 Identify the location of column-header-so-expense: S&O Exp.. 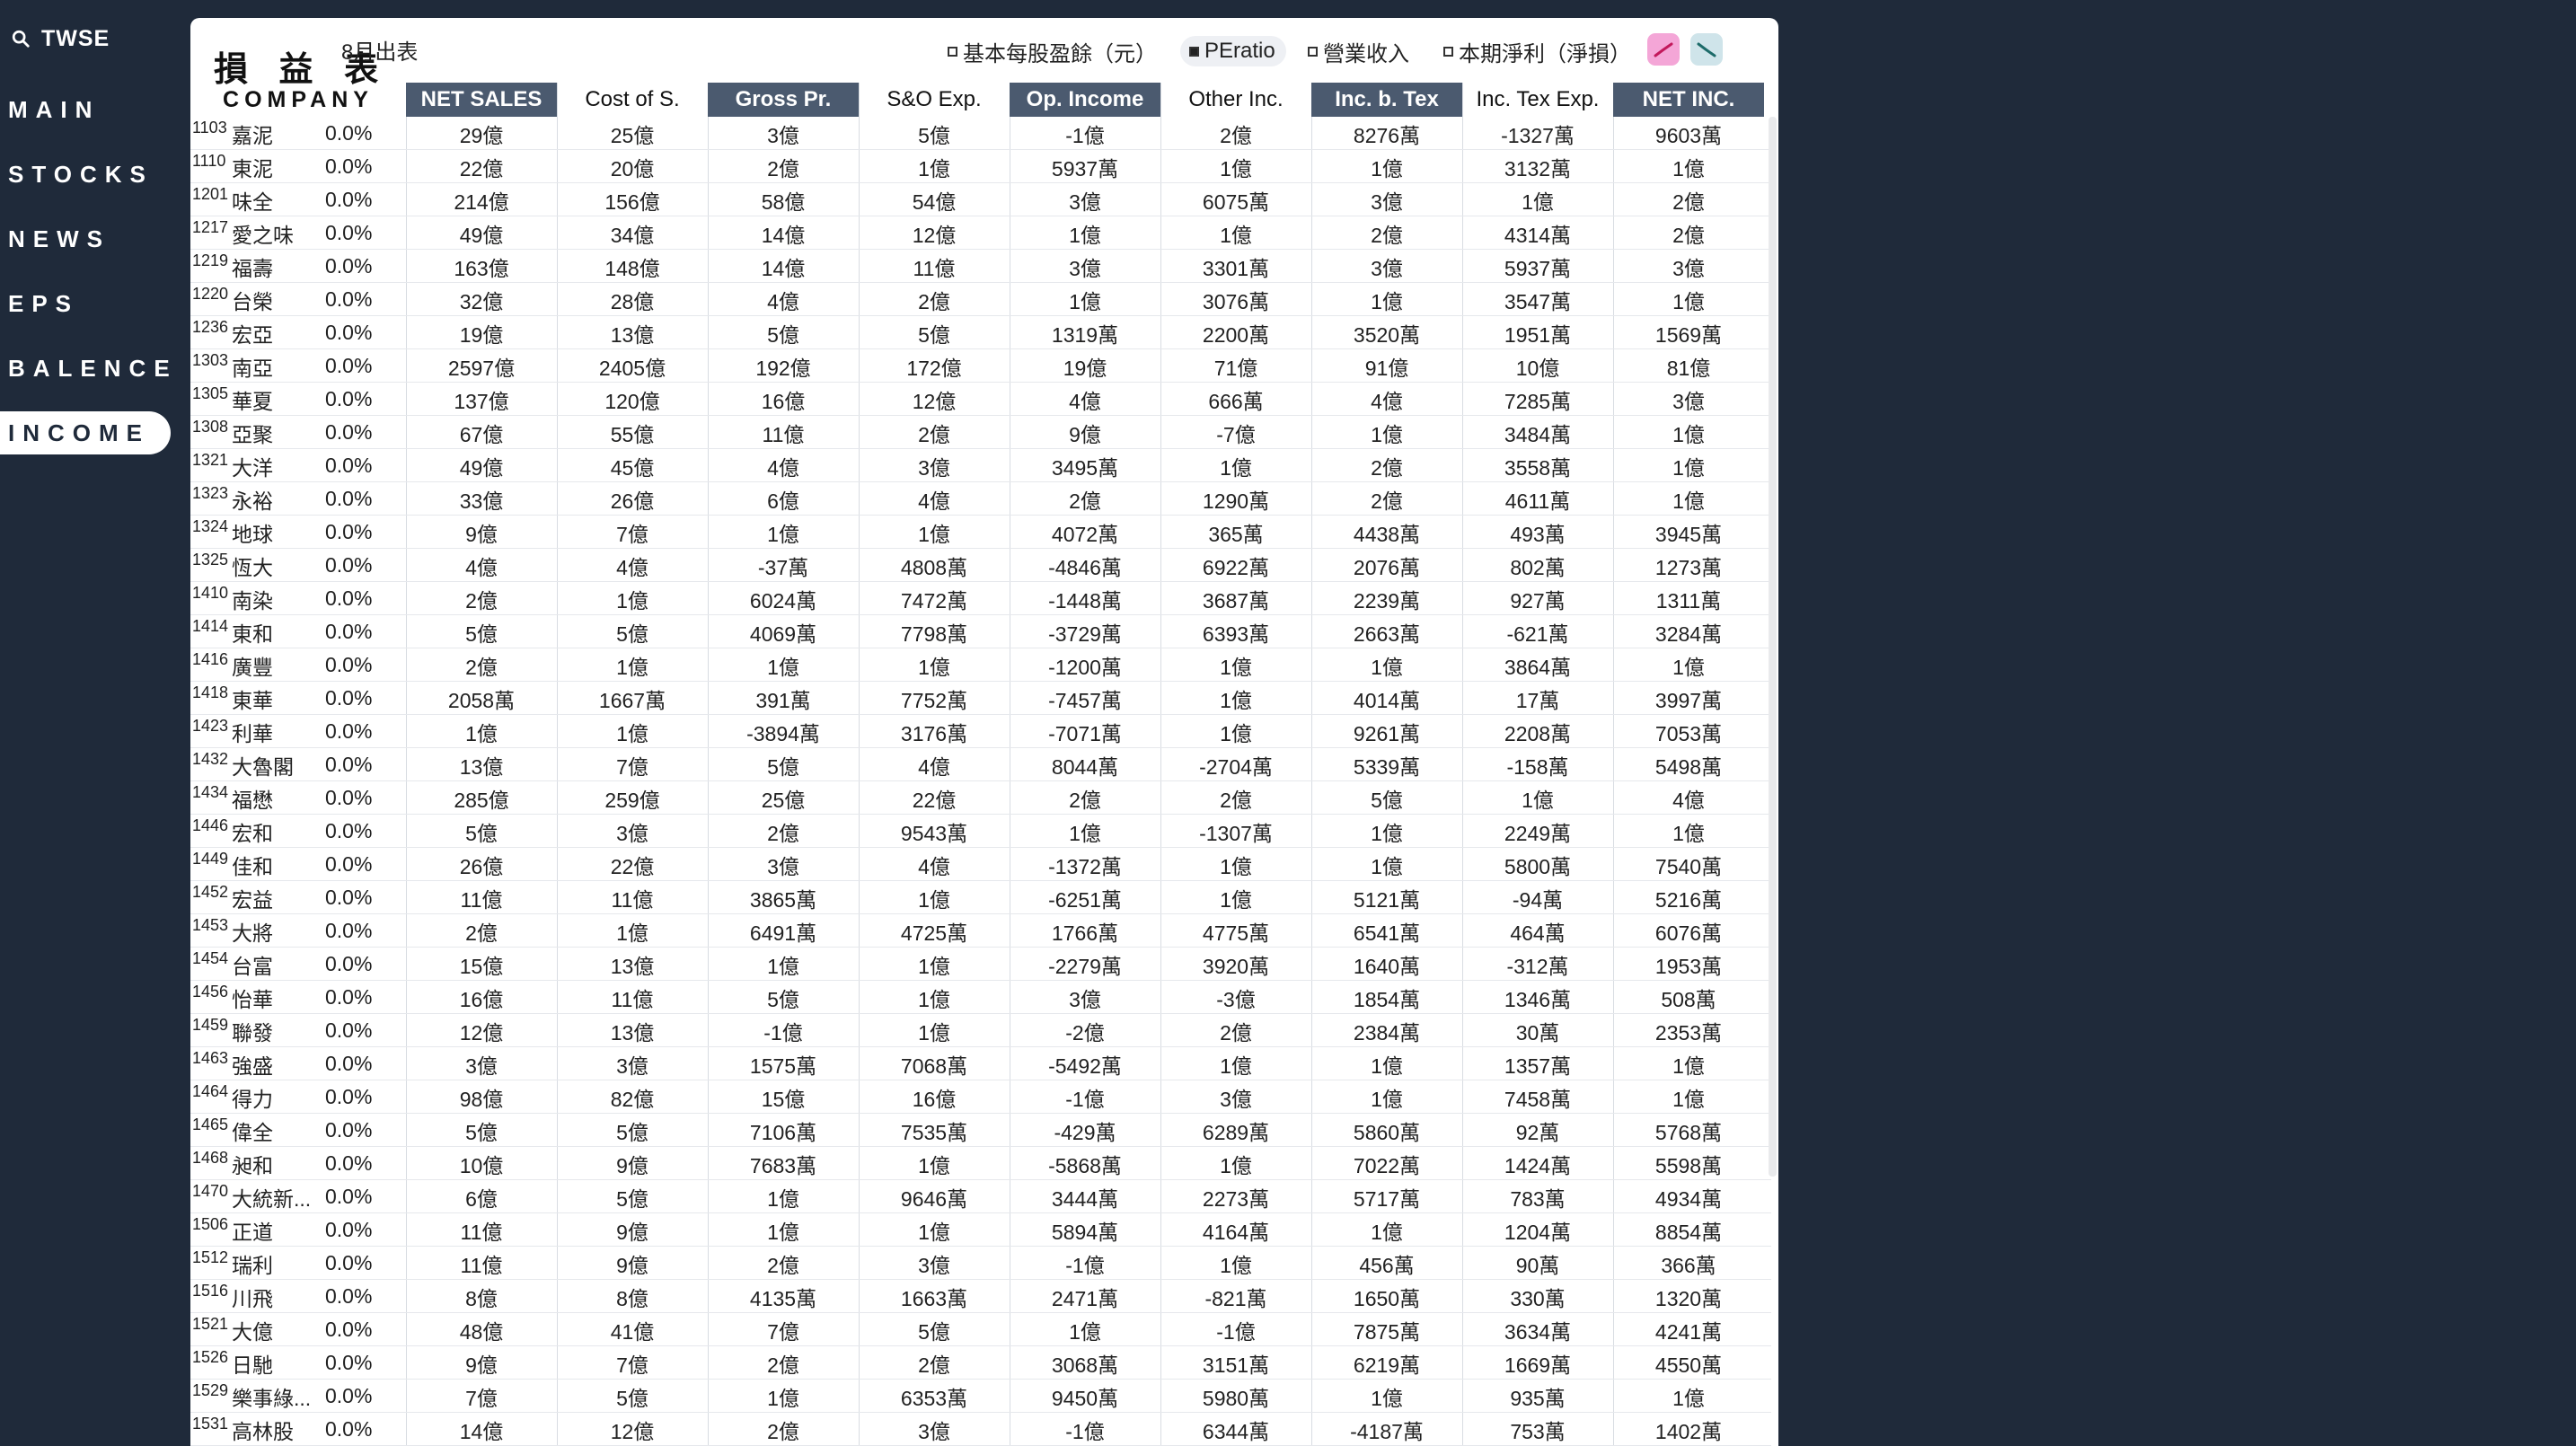
(934, 99).